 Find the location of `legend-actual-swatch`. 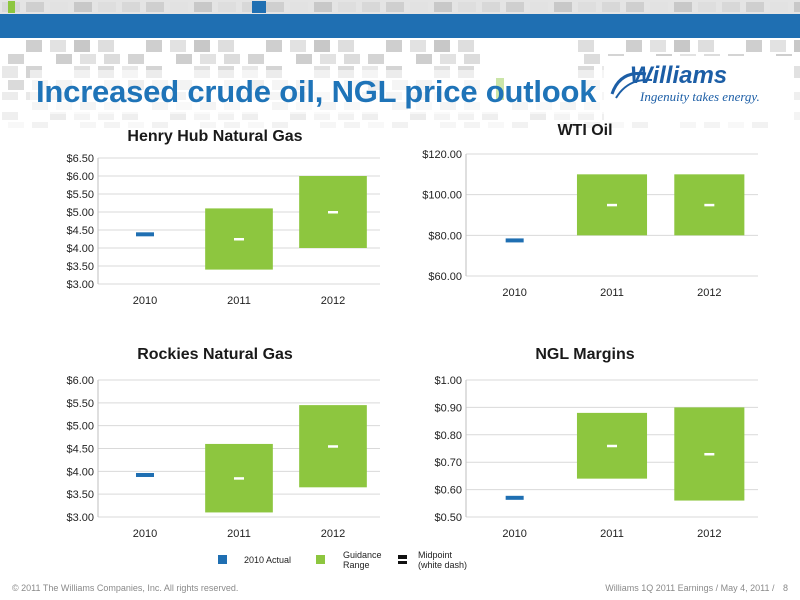

legend-actual-swatch is located at coordinates (222, 559).